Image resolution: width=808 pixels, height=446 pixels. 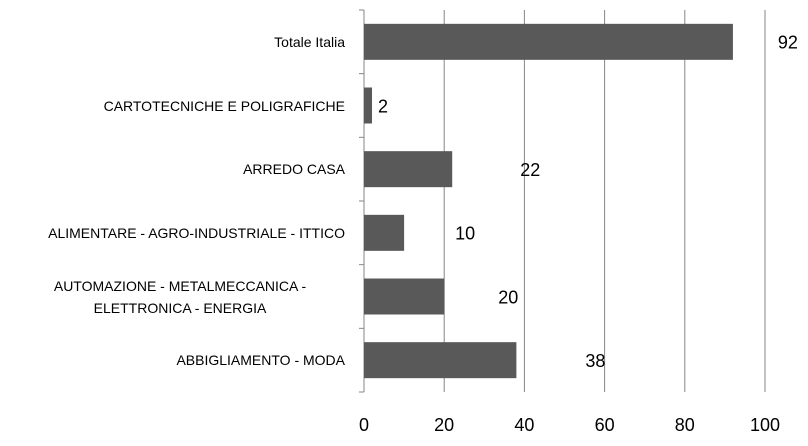 What do you see at coordinates (765, 425) in the screenshot?
I see `x-tick-label: 100` at bounding box center [765, 425].